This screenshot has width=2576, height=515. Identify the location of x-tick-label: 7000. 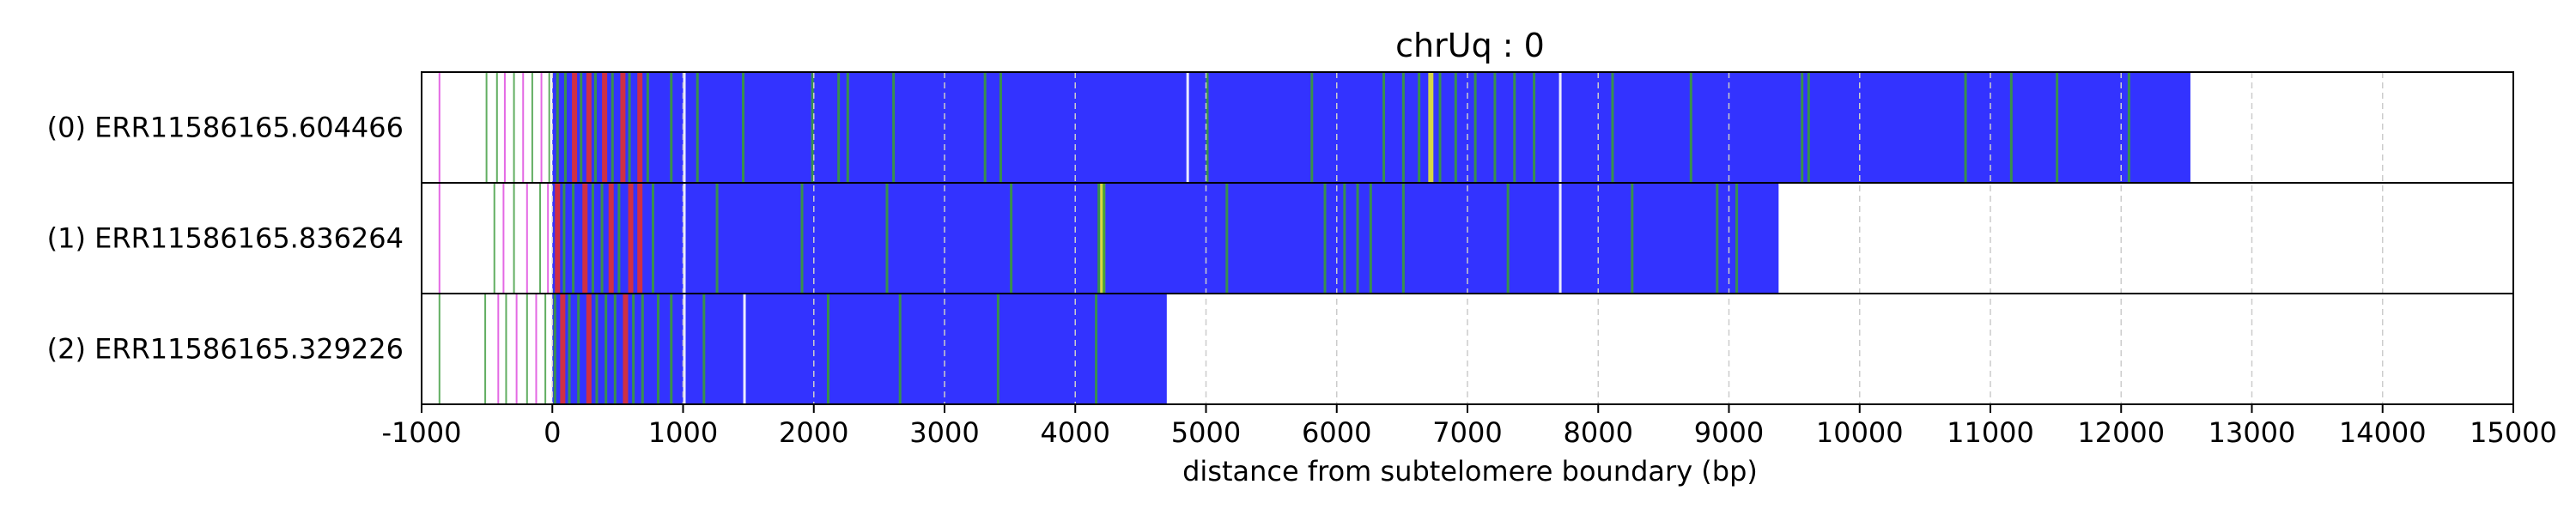
(1467, 432).